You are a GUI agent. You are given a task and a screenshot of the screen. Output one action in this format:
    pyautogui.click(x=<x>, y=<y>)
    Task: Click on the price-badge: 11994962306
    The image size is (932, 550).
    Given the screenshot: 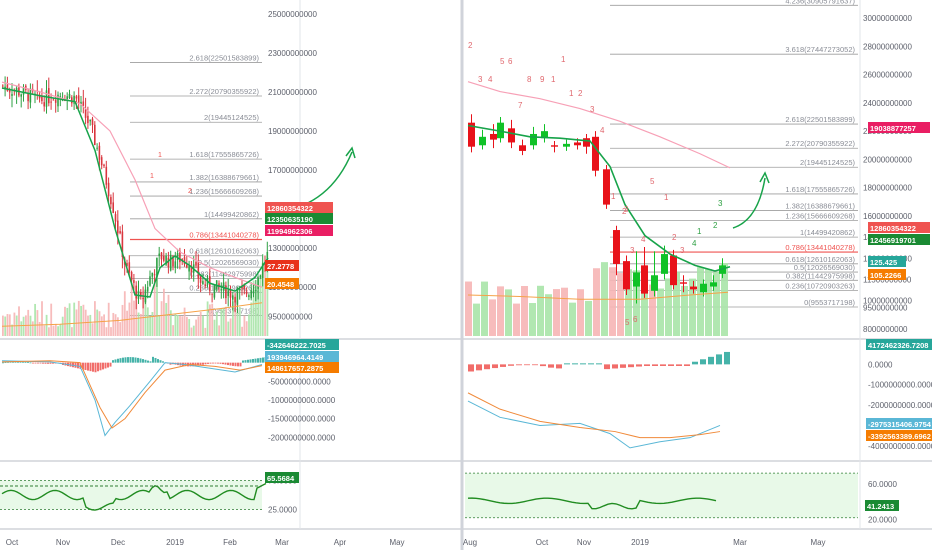 What is the action you would take?
    pyautogui.click(x=299, y=230)
    